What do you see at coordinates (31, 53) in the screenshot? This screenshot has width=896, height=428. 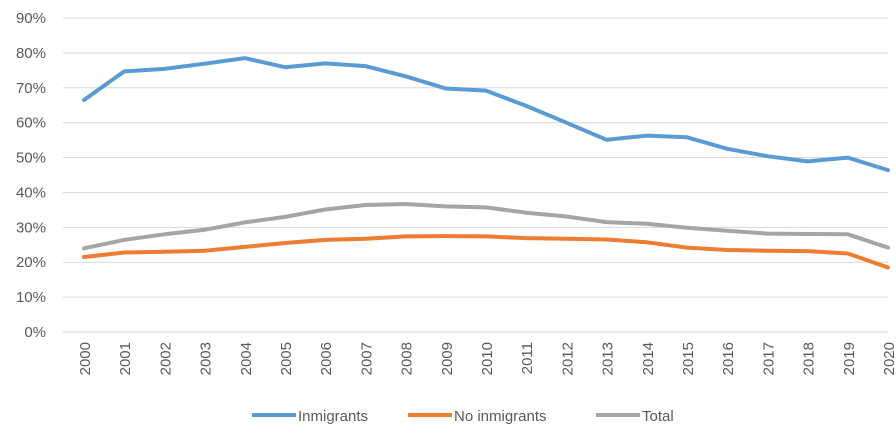 I see `y-tick-label: 80%` at bounding box center [31, 53].